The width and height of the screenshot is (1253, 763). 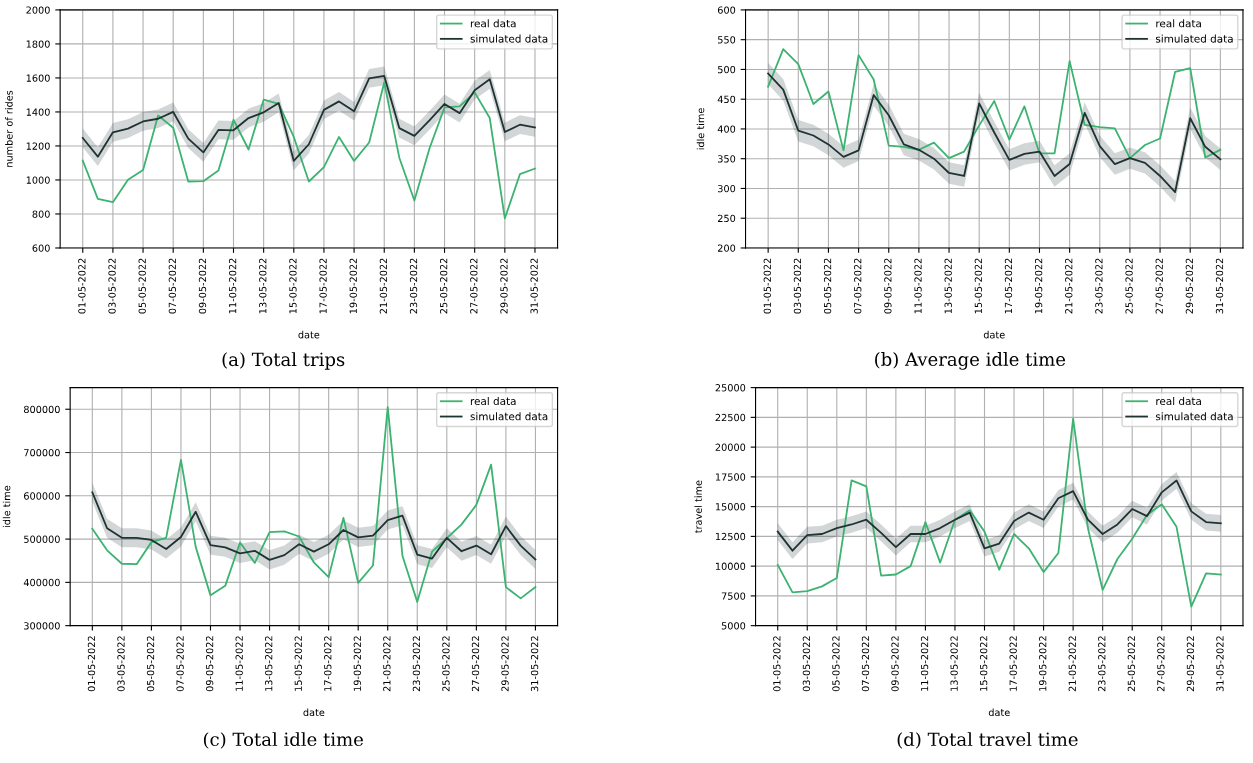 I want to click on y-tick-label: 25000, so click(x=730, y=388).